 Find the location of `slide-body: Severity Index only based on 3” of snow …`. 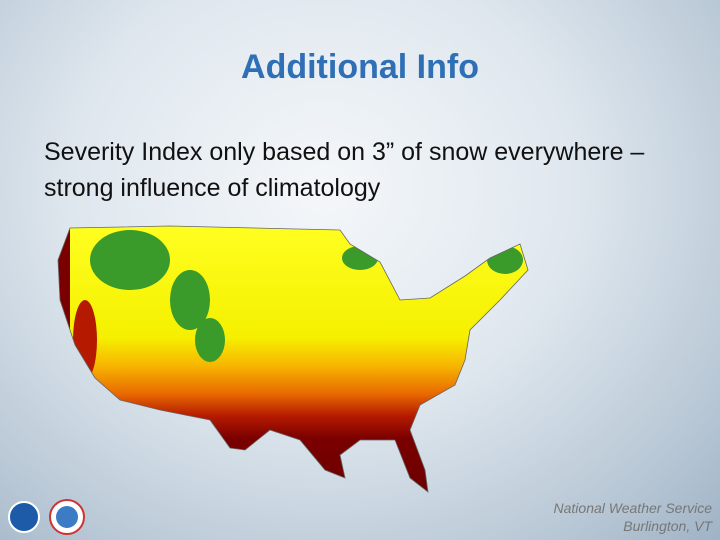

slide-body: Severity Index only based on 3” of snow … is located at coordinates (344, 170).